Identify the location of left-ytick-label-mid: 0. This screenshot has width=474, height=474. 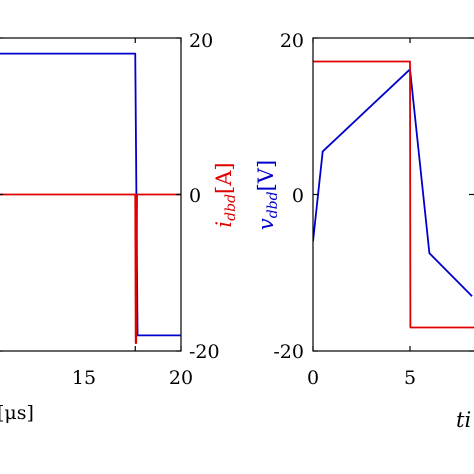
(195, 196).